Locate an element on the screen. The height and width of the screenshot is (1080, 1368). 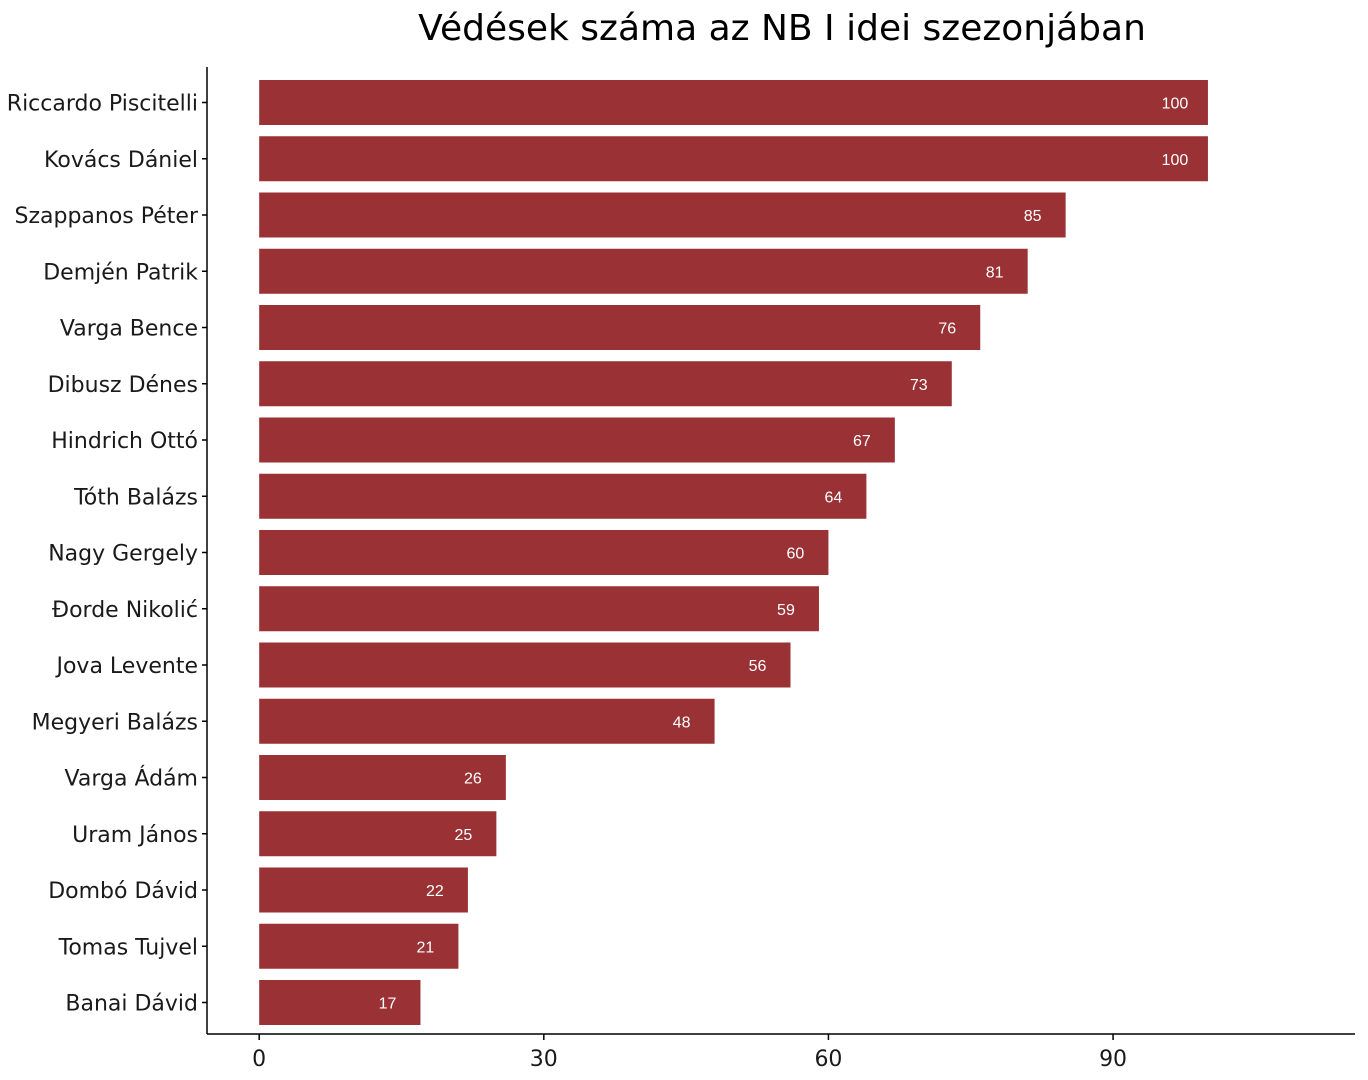
category-label: Varga Ádám is located at coordinates (131, 779).